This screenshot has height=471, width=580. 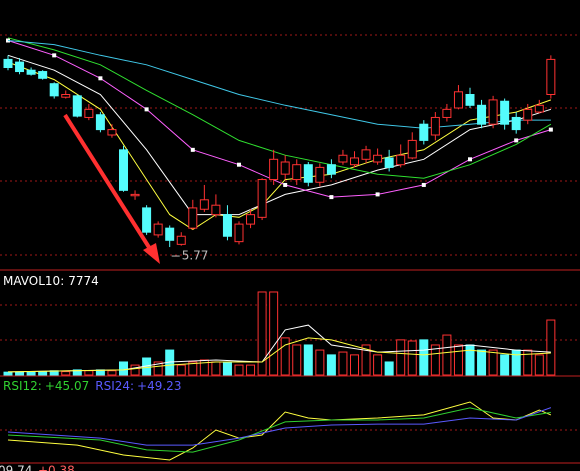 I want to click on legend-value: +49.23, so click(x=159, y=386).